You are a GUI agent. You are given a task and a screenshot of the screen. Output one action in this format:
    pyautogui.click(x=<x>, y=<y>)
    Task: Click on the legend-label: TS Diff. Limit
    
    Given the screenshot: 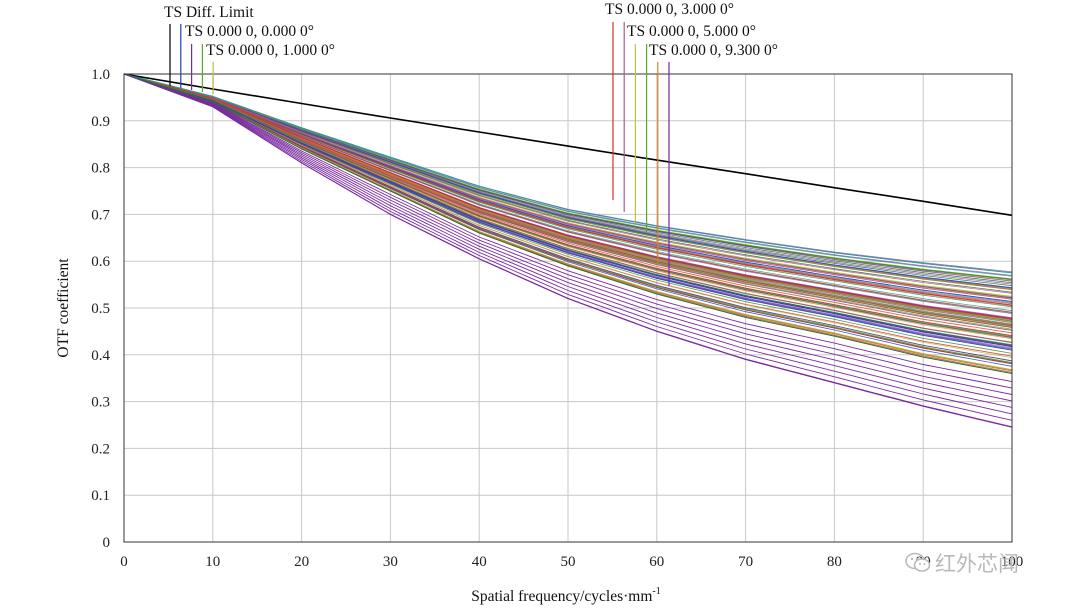 What is the action you would take?
    pyautogui.click(x=209, y=12)
    